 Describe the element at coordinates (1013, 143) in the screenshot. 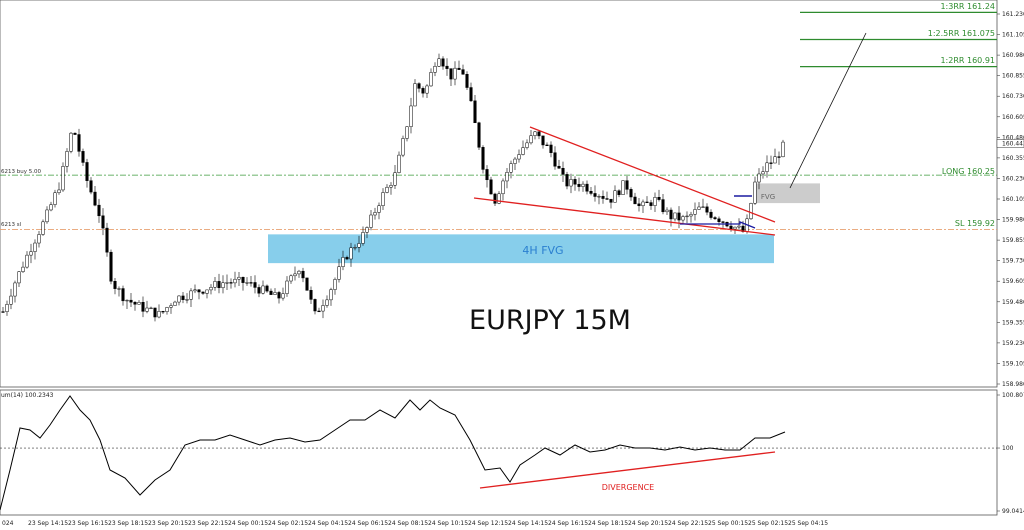

I see `current-price-label: 160.443` at that location.